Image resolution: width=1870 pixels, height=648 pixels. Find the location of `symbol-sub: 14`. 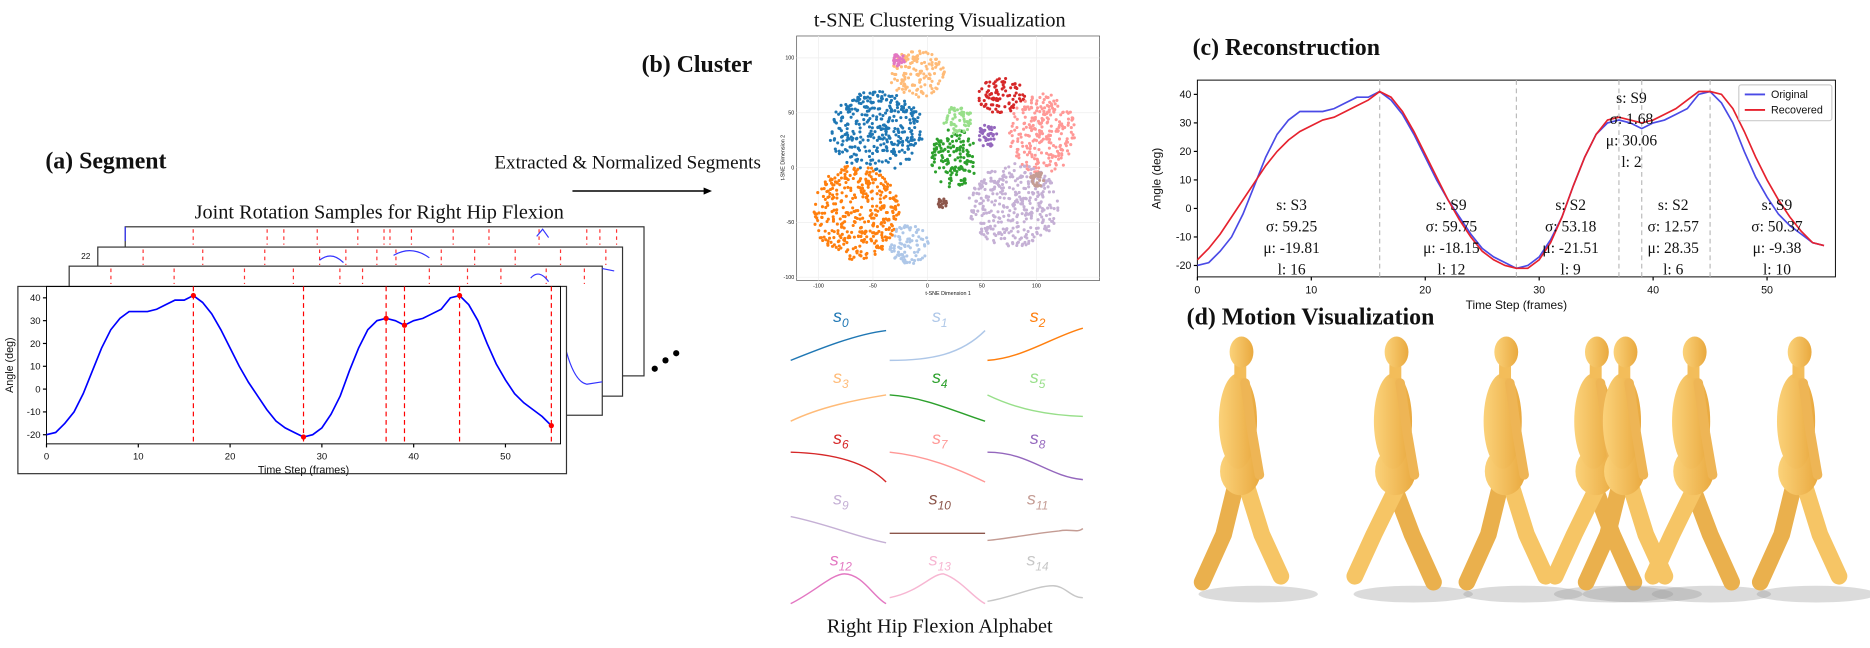

symbol-sub: 14 is located at coordinates (1042, 566).